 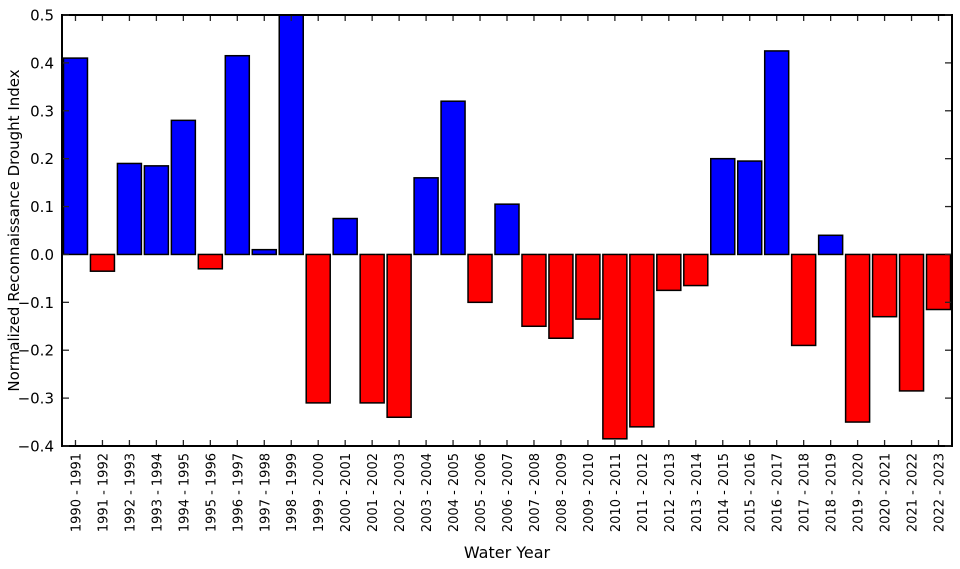 What do you see at coordinates (426, 216) in the screenshot?
I see `bar-2003-2004` at bounding box center [426, 216].